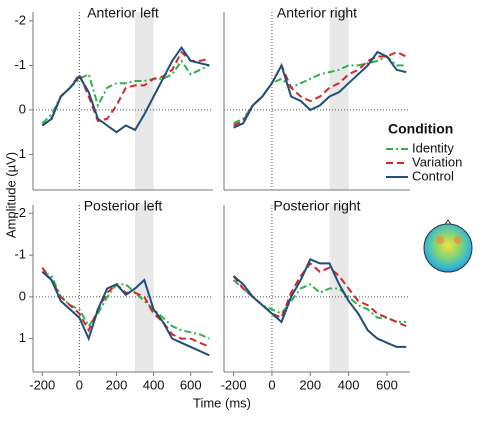 The width and height of the screenshot is (485, 421). I want to click on legend-label: Identity, so click(433, 147).